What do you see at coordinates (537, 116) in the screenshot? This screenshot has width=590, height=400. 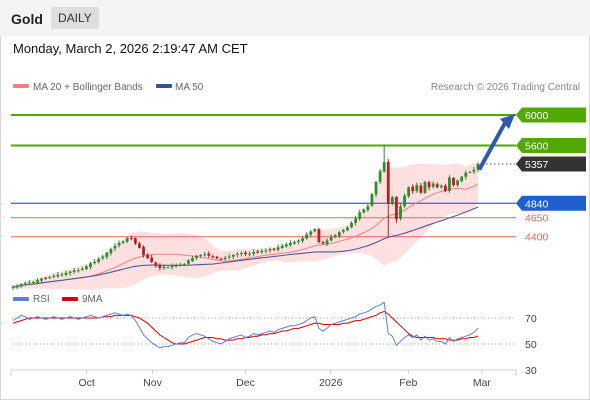 I see `level-label: 6000` at bounding box center [537, 116].